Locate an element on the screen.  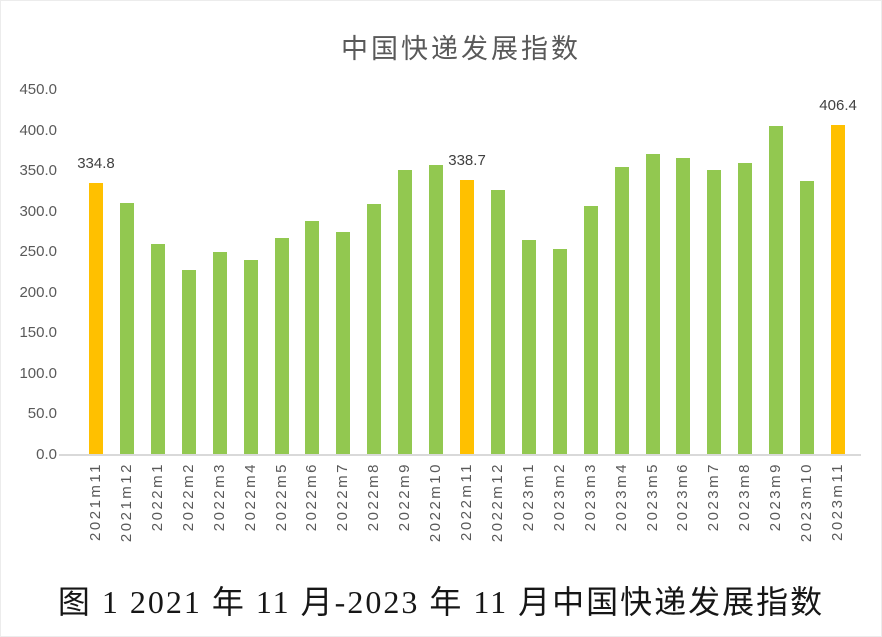
x-tick-label-2021m12: 2021m12 is located at coordinates (126, 502).